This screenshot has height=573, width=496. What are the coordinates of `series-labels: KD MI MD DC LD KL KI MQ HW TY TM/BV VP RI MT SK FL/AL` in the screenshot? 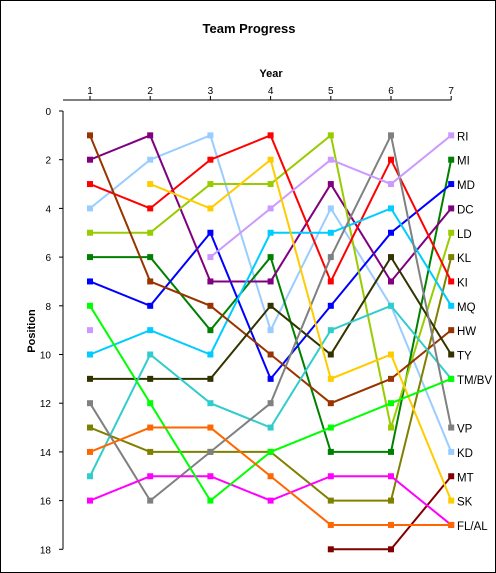 It's located at (474, 332).